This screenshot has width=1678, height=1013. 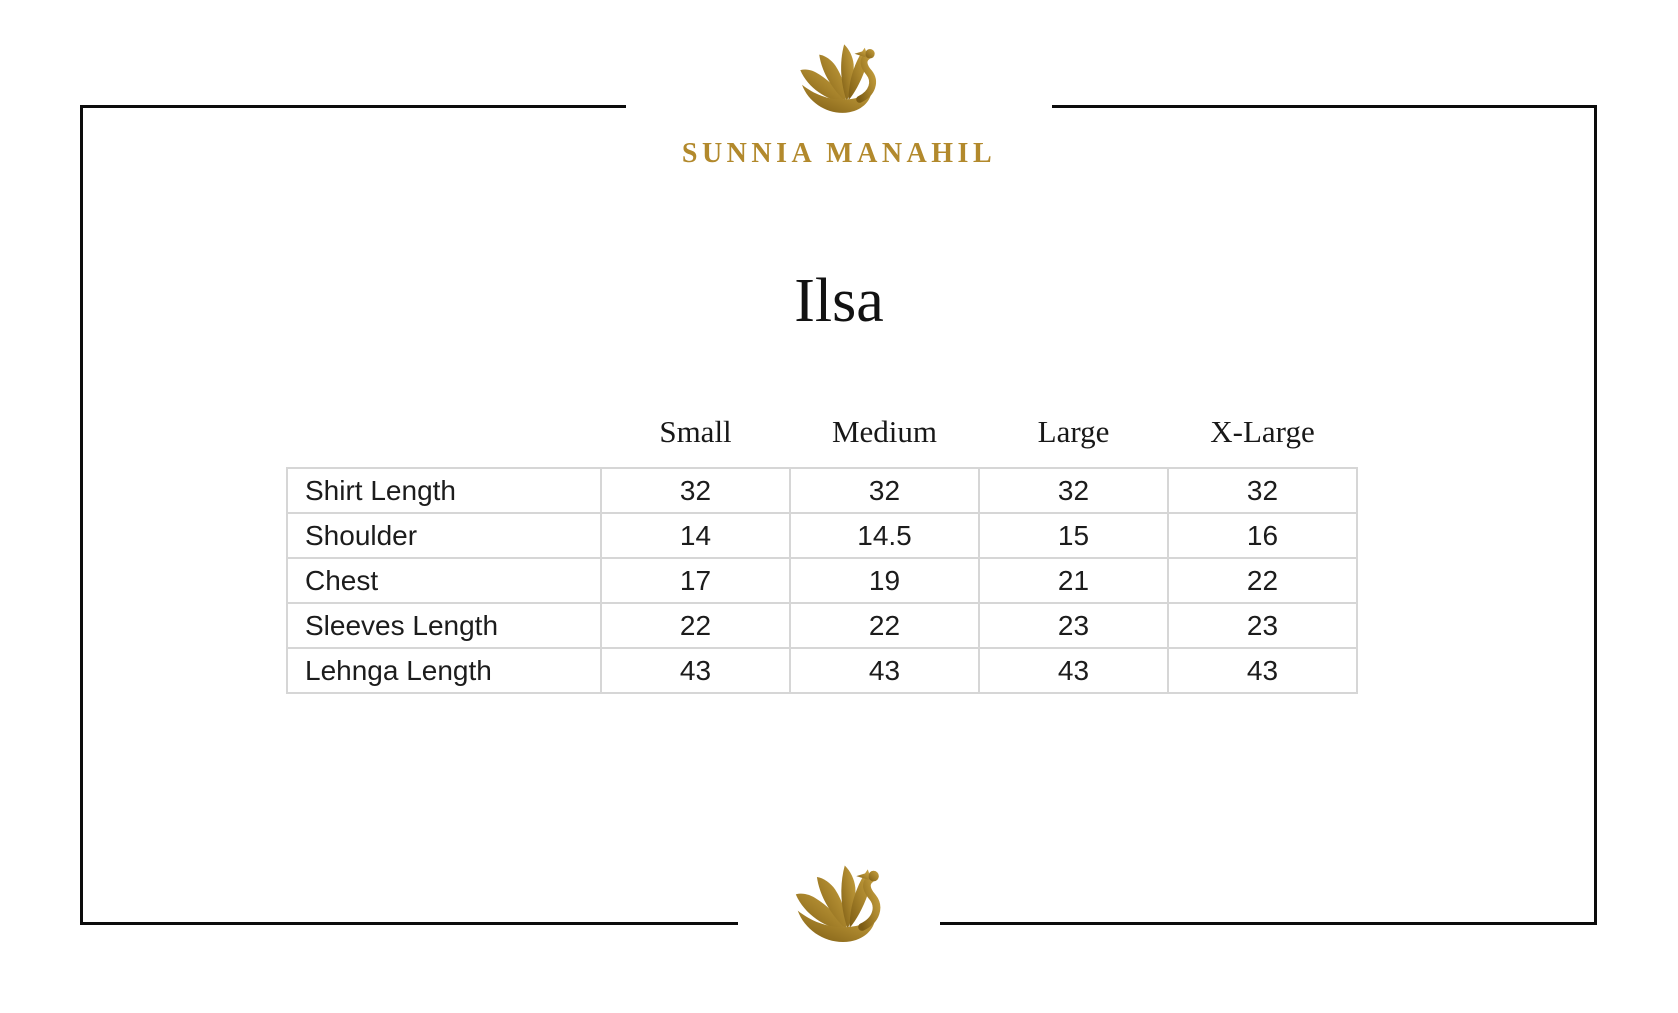 I want to click on size-header-large: Large, so click(x=1073, y=431).